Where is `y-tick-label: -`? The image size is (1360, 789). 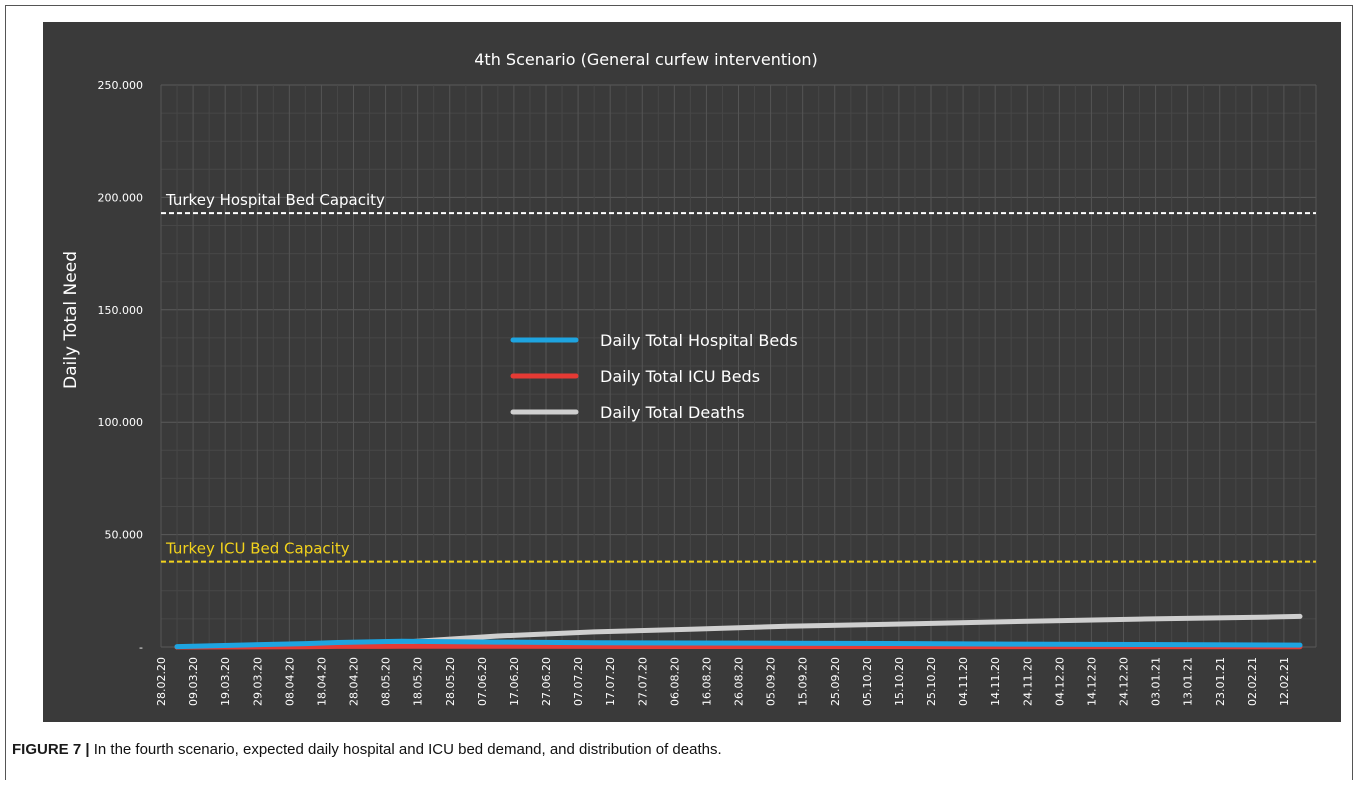 y-tick-label: - is located at coordinates (141, 647).